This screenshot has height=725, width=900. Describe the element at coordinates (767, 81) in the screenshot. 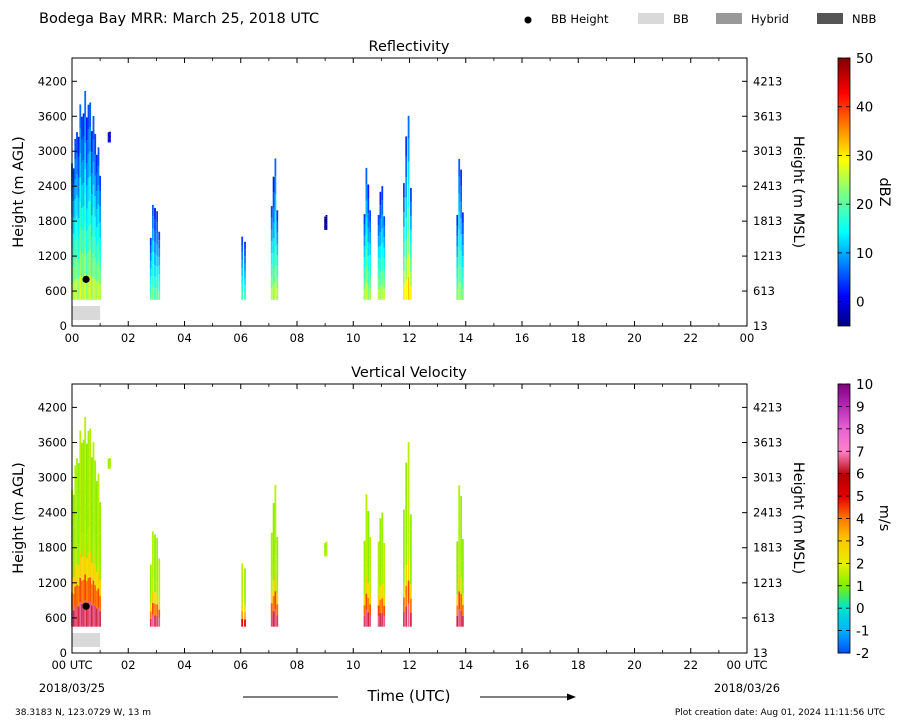

I see `y2-tick-label: 4213` at that location.